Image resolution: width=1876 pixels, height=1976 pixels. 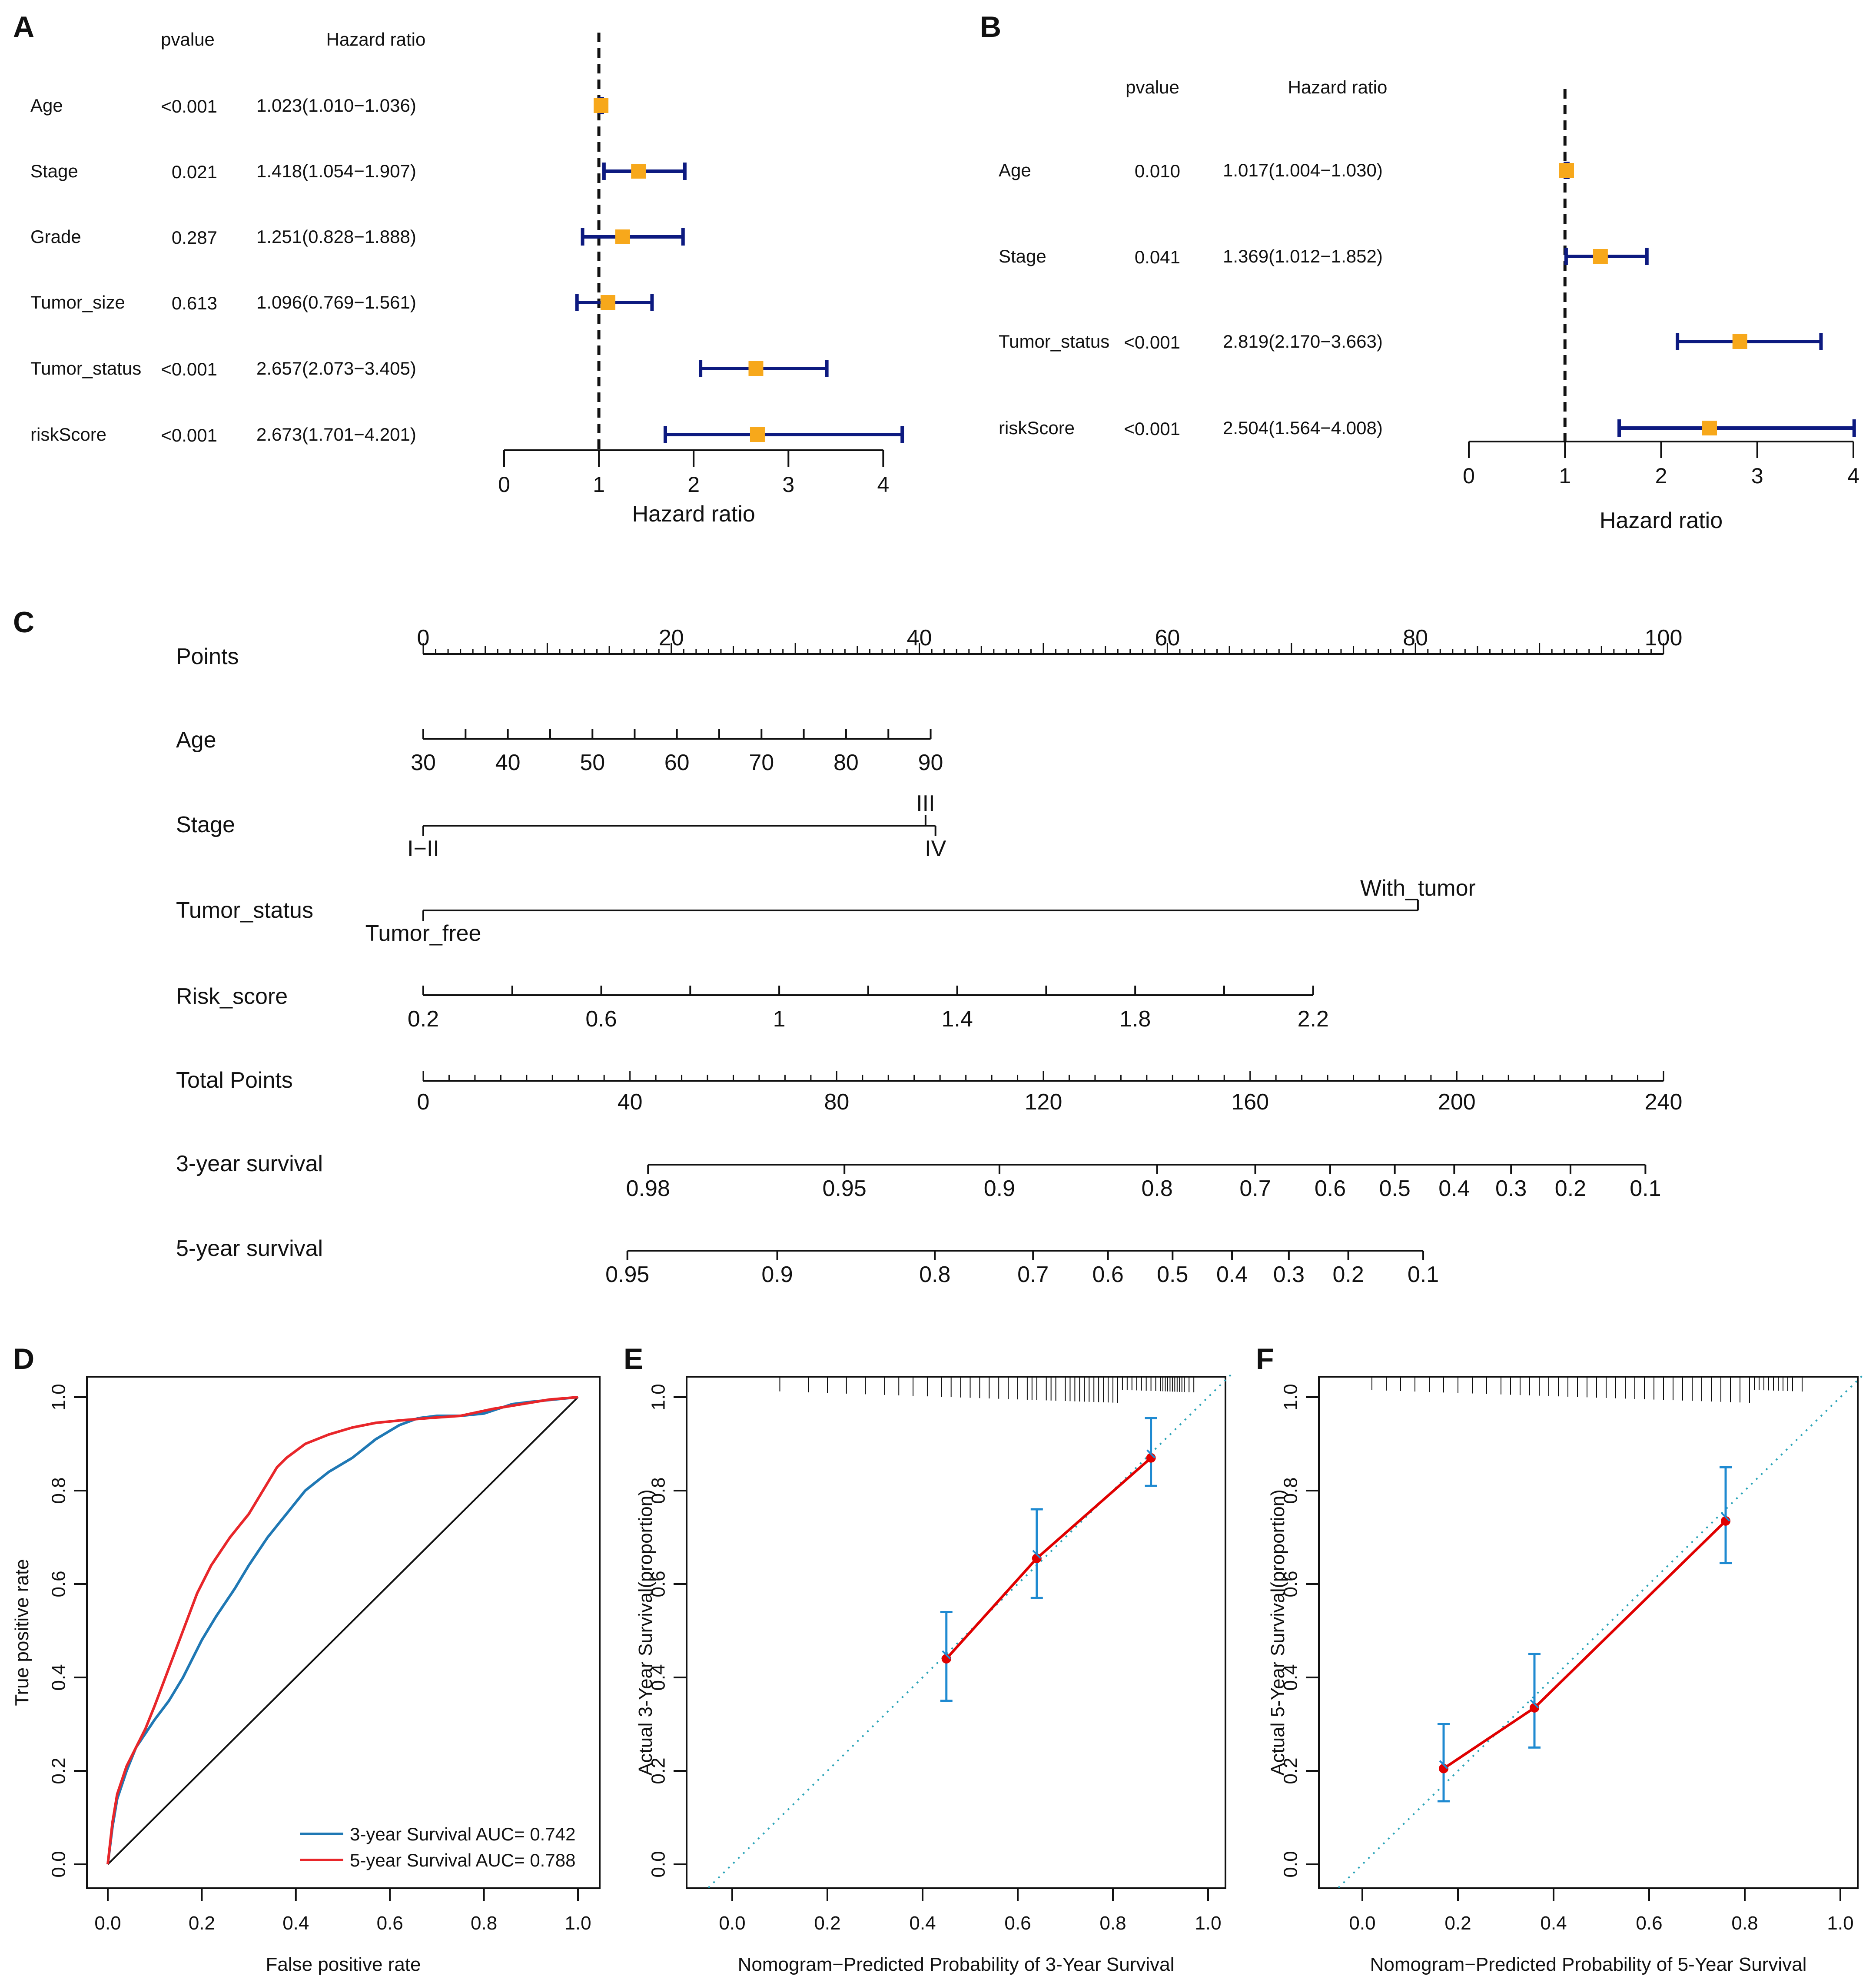 What do you see at coordinates (957, 1019) in the screenshot?
I see `scale-tick-label: 1.4` at bounding box center [957, 1019].